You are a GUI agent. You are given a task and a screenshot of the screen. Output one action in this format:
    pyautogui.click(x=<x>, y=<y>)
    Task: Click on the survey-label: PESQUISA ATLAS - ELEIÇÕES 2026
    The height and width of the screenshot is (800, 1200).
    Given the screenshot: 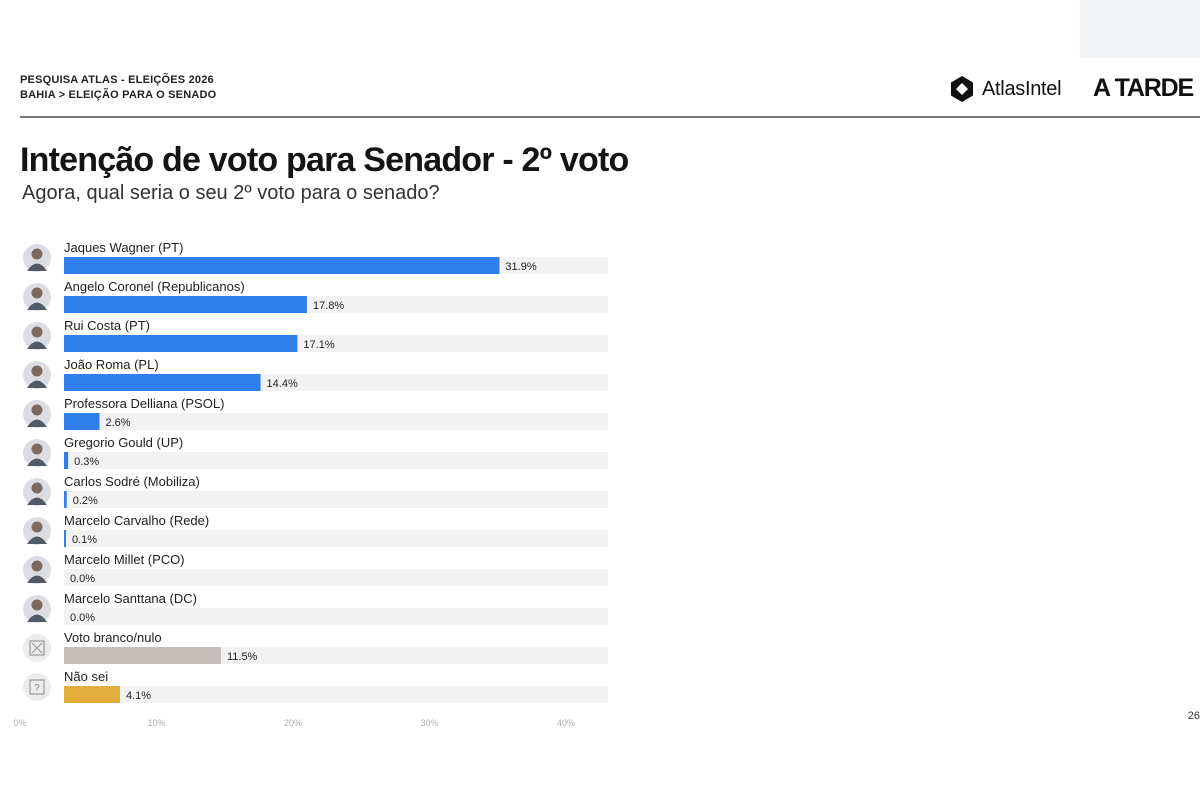 What is the action you would take?
    pyautogui.click(x=117, y=80)
    